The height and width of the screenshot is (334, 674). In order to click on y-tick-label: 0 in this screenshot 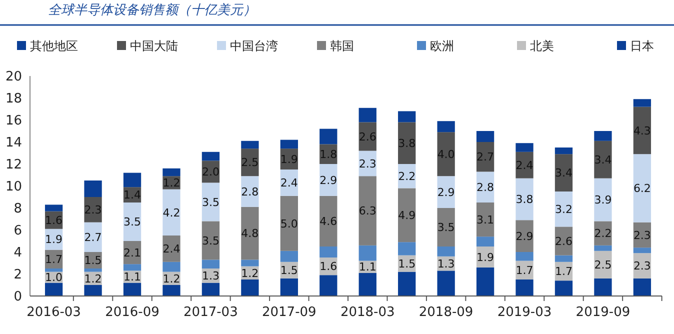, I will do `click(18, 297)`.